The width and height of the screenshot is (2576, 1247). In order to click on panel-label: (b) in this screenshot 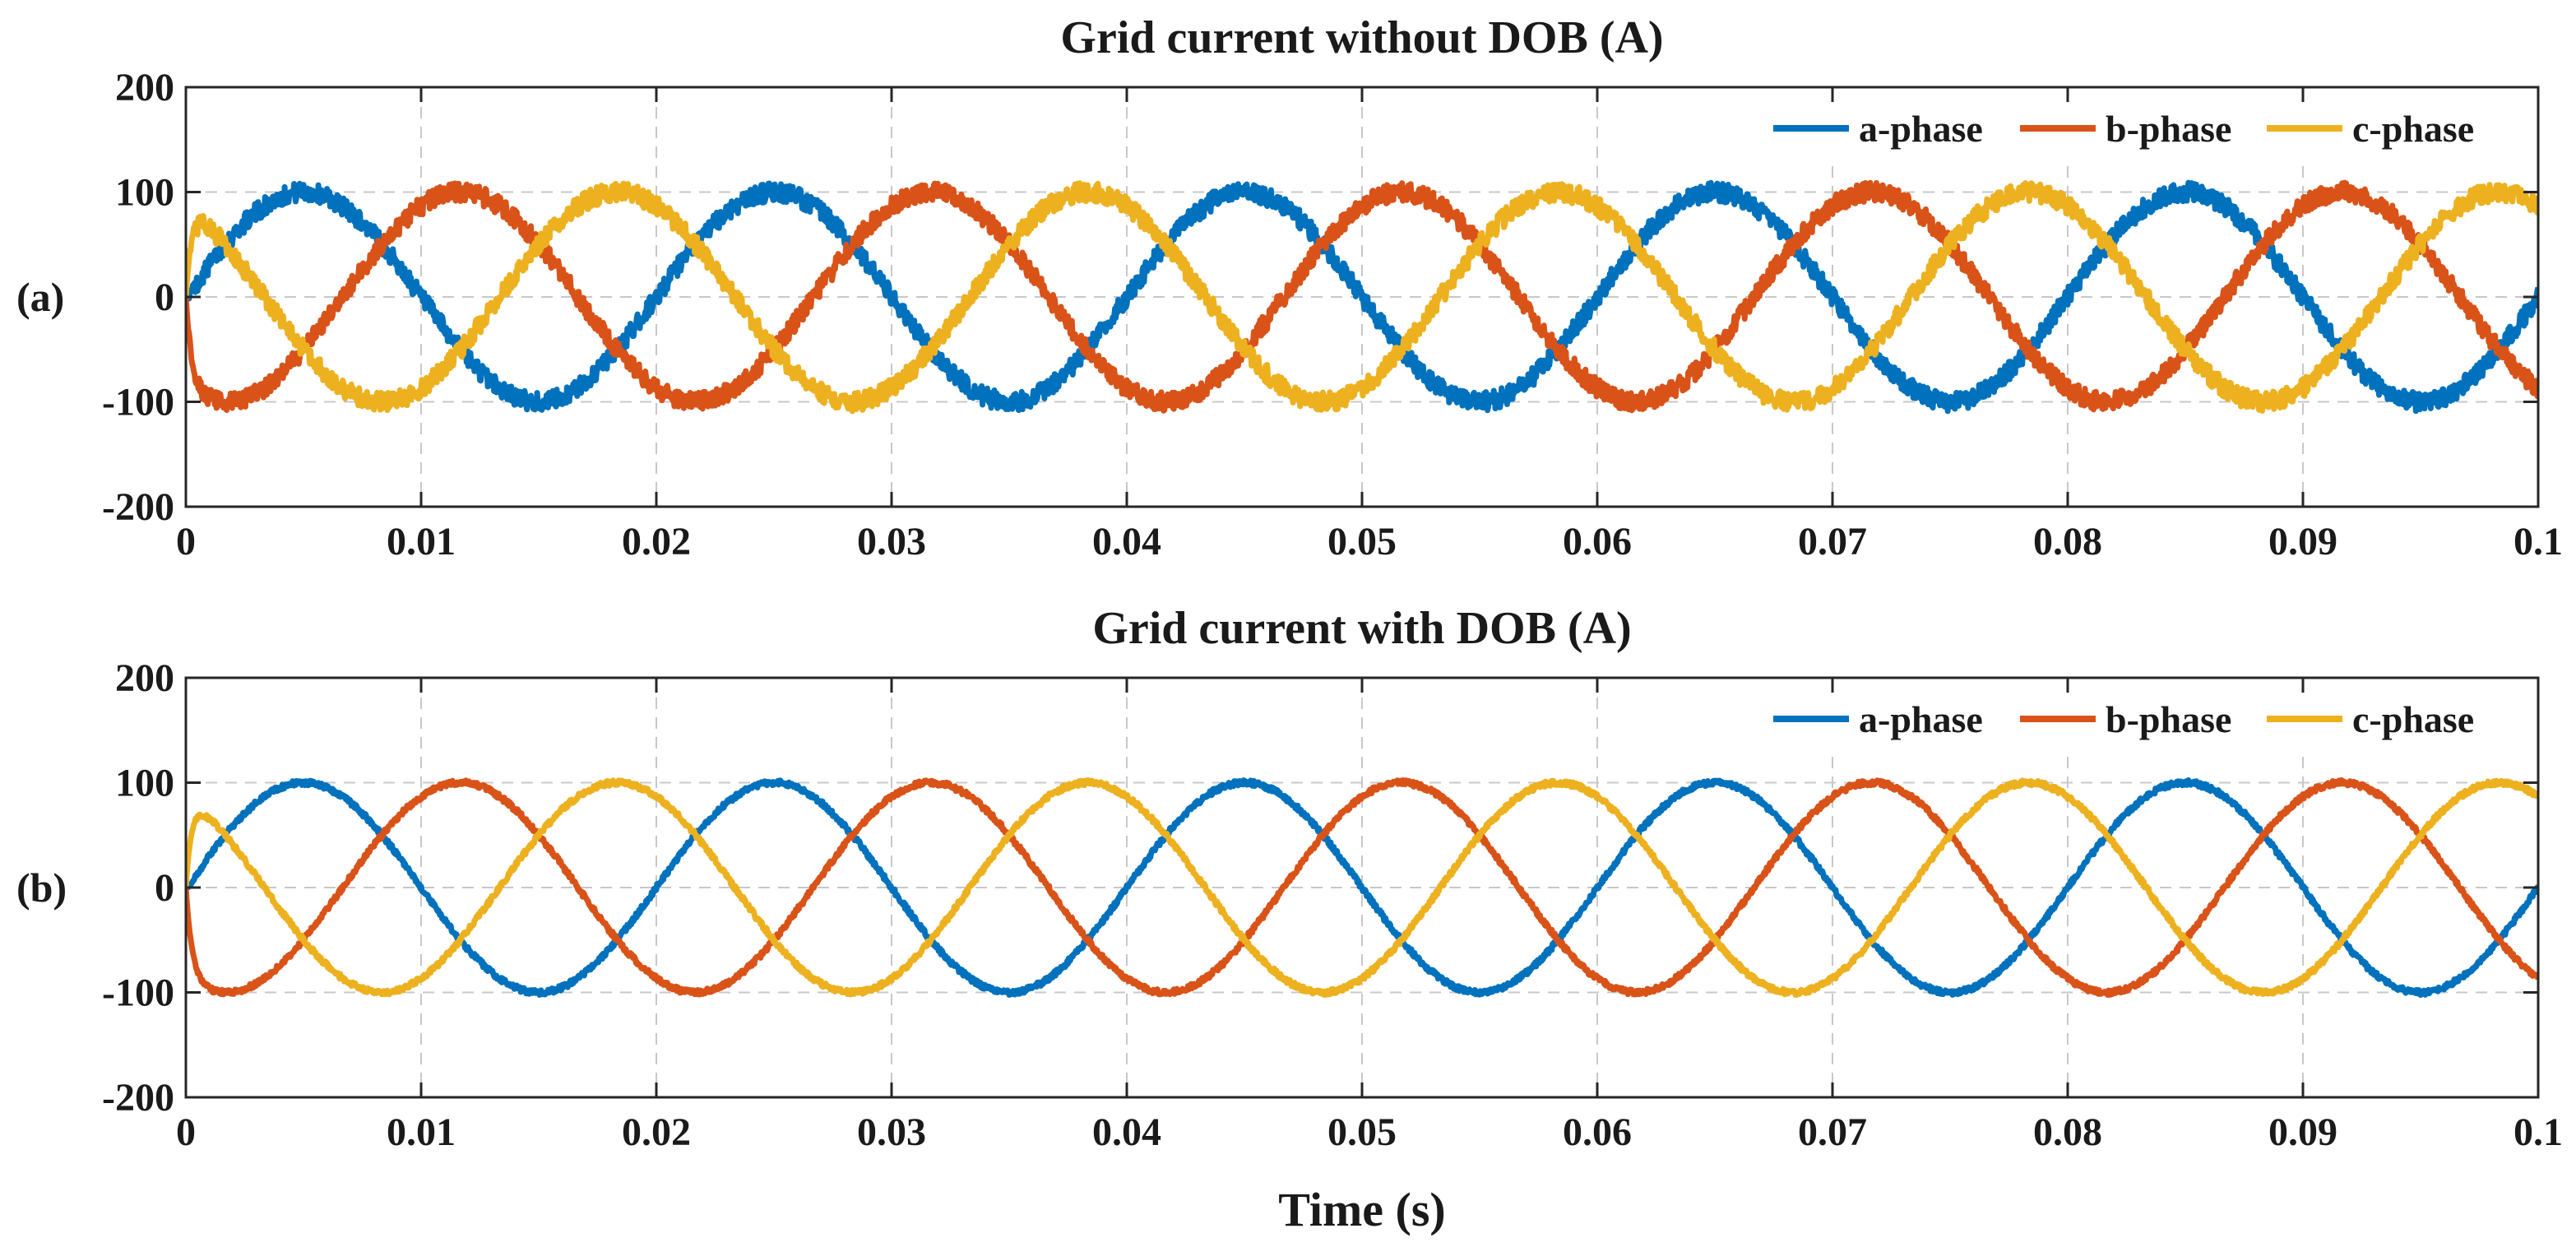, I will do `click(42, 888)`.